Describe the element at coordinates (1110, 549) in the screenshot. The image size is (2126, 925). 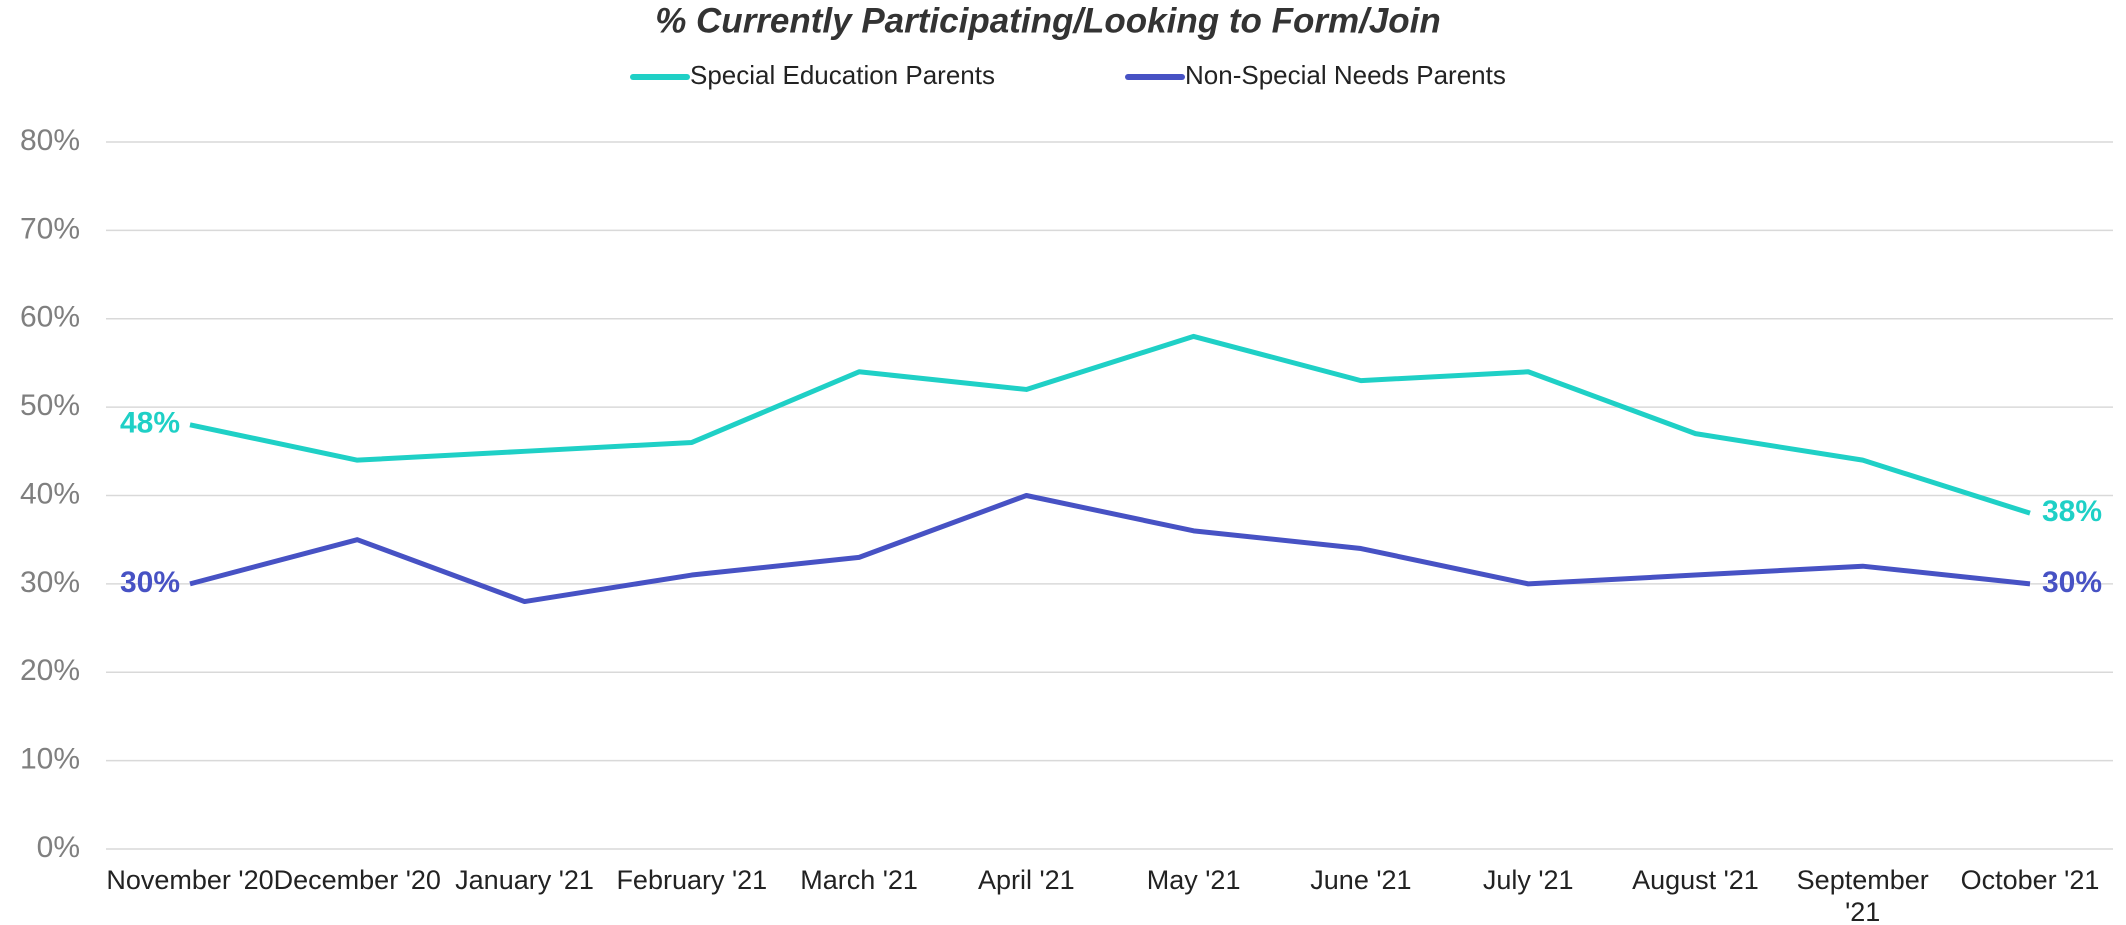
I see `series-line` at that location.